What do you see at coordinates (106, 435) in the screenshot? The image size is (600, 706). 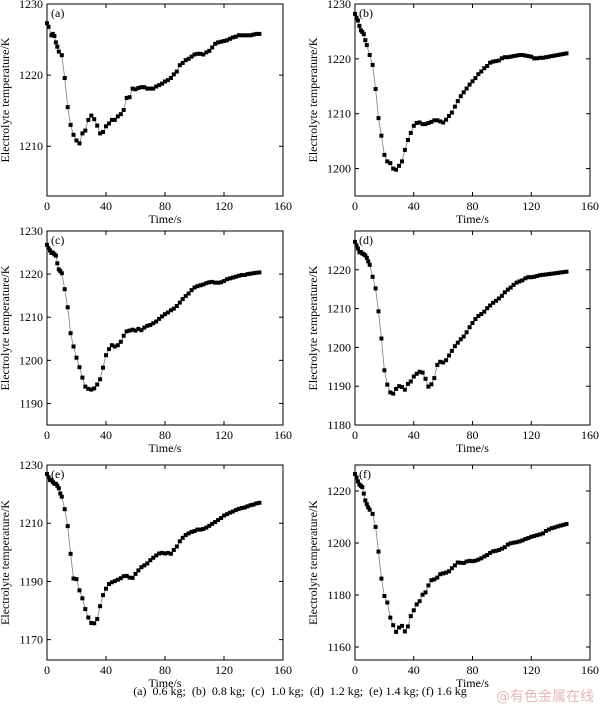 I see `x-tick-label: 40` at bounding box center [106, 435].